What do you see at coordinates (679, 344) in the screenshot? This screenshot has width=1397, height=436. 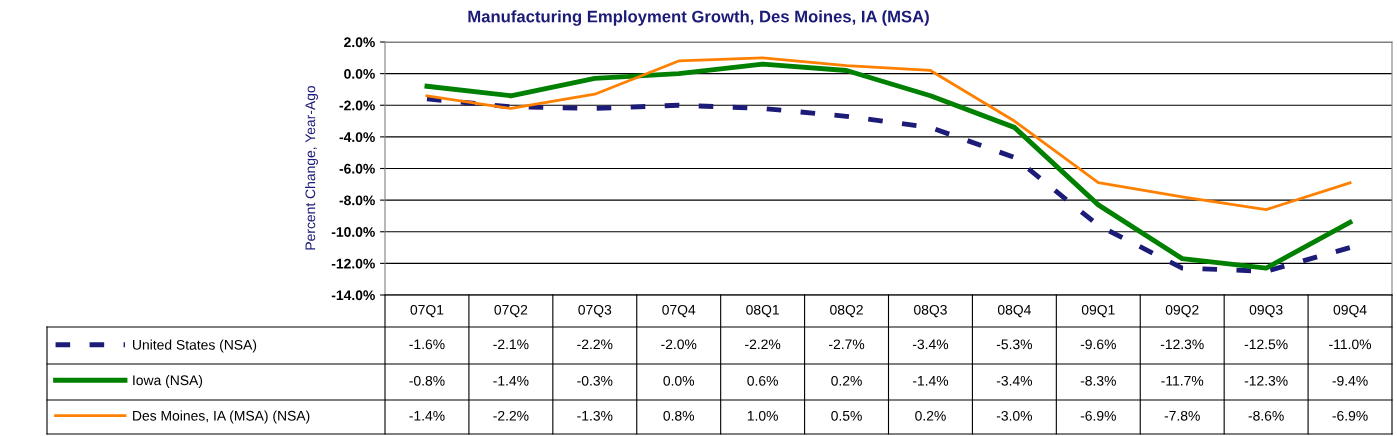 I see `data-label: -2.0%` at bounding box center [679, 344].